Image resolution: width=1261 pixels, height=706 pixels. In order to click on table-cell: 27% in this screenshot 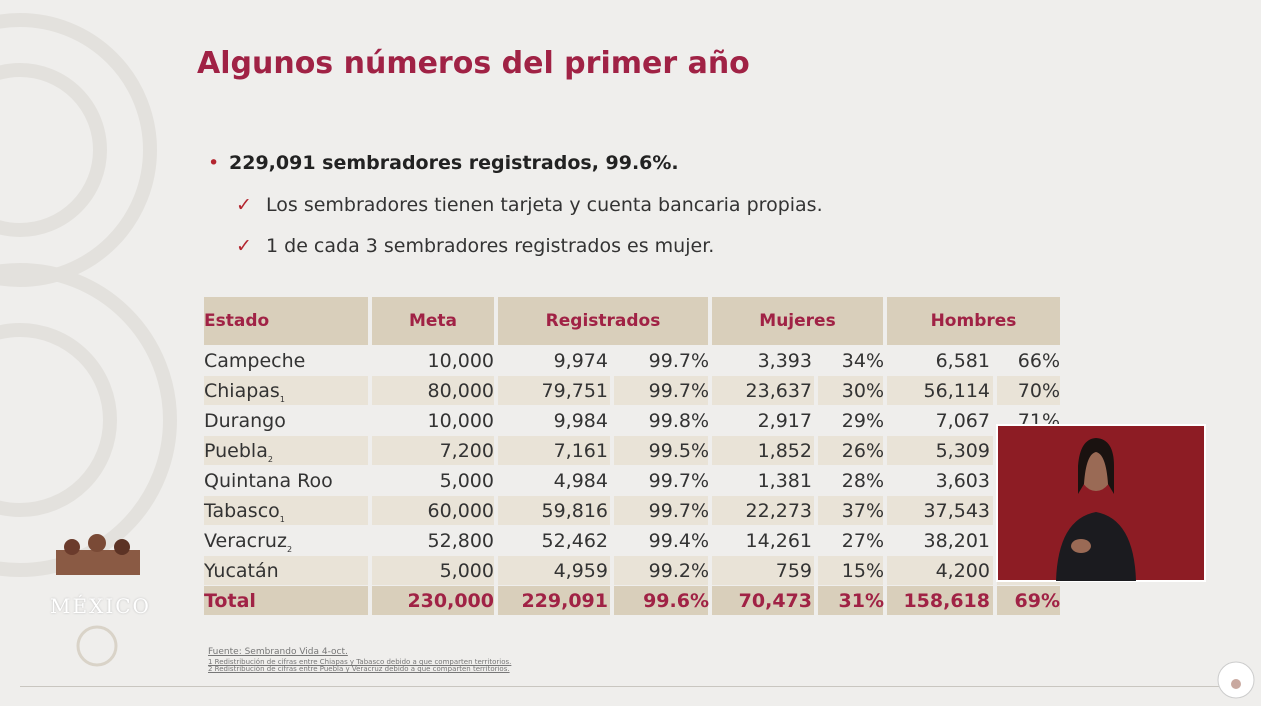, I will do `click(862, 541)`.